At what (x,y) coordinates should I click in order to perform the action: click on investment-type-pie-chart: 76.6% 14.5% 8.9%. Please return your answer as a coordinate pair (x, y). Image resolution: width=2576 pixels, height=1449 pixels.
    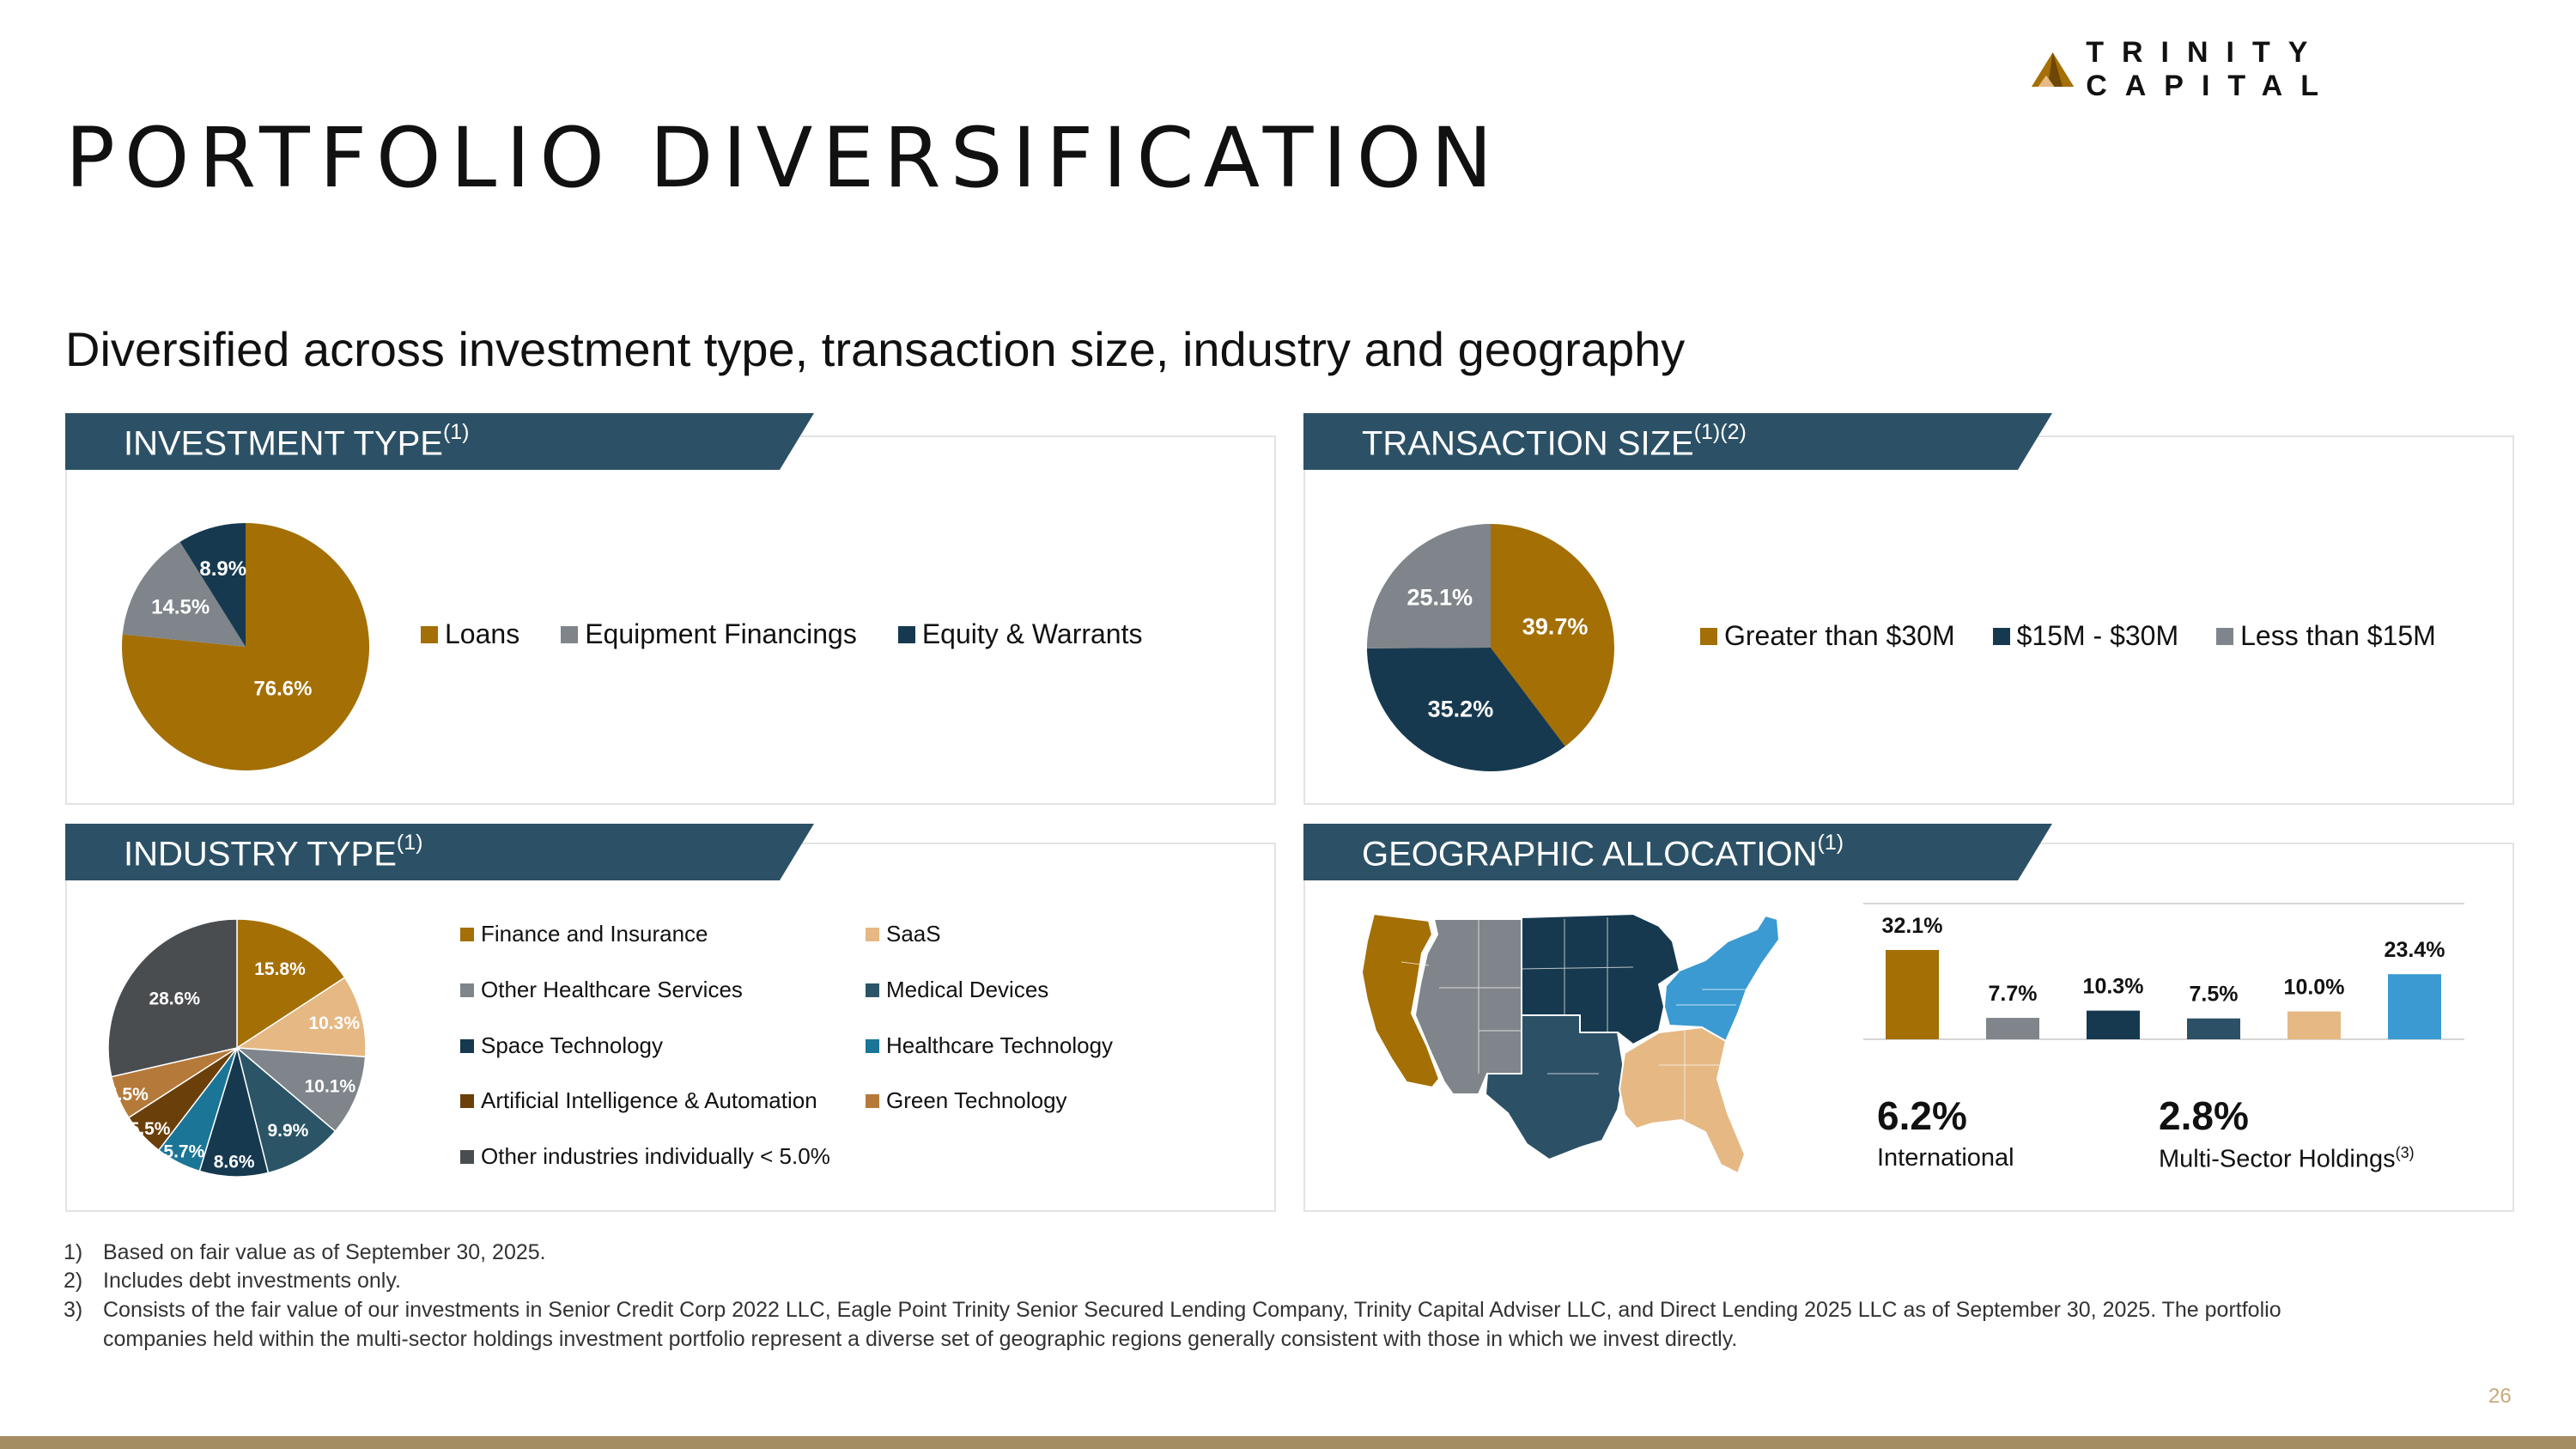
    Looking at the image, I should click on (246, 646).